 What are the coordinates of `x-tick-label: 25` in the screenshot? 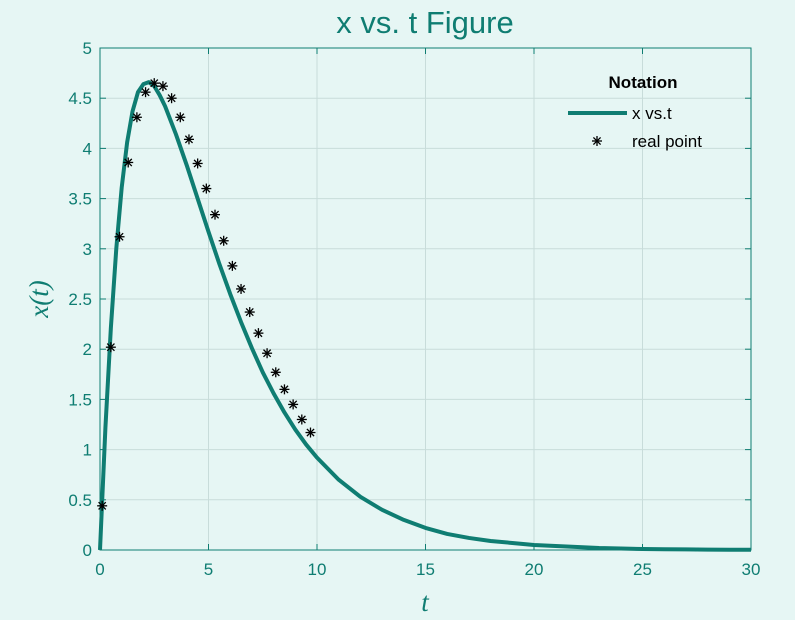 It's located at (642, 569).